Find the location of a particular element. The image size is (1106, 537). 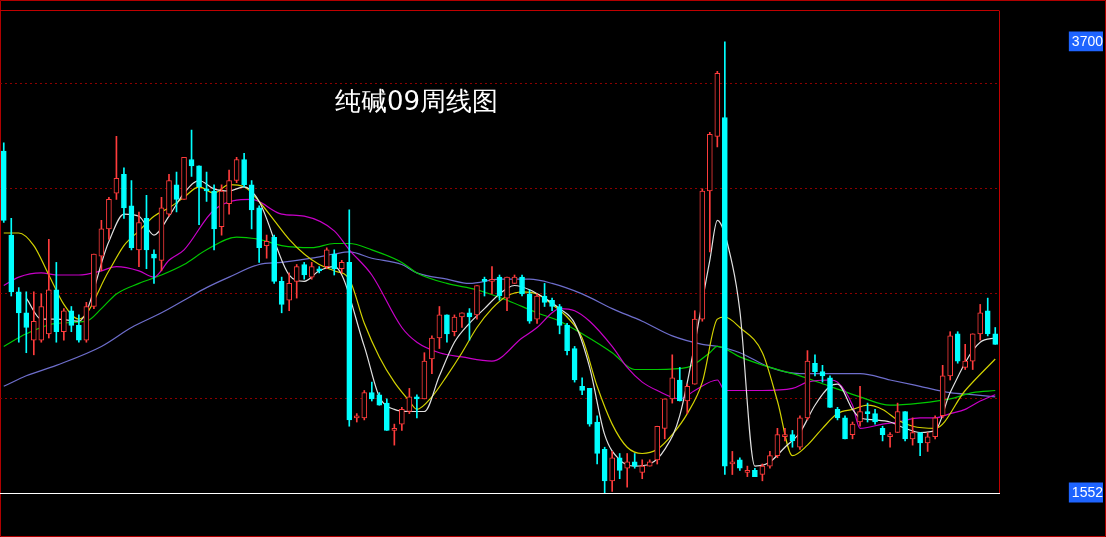

y-tick-label: 3700 is located at coordinates (1087, 40).